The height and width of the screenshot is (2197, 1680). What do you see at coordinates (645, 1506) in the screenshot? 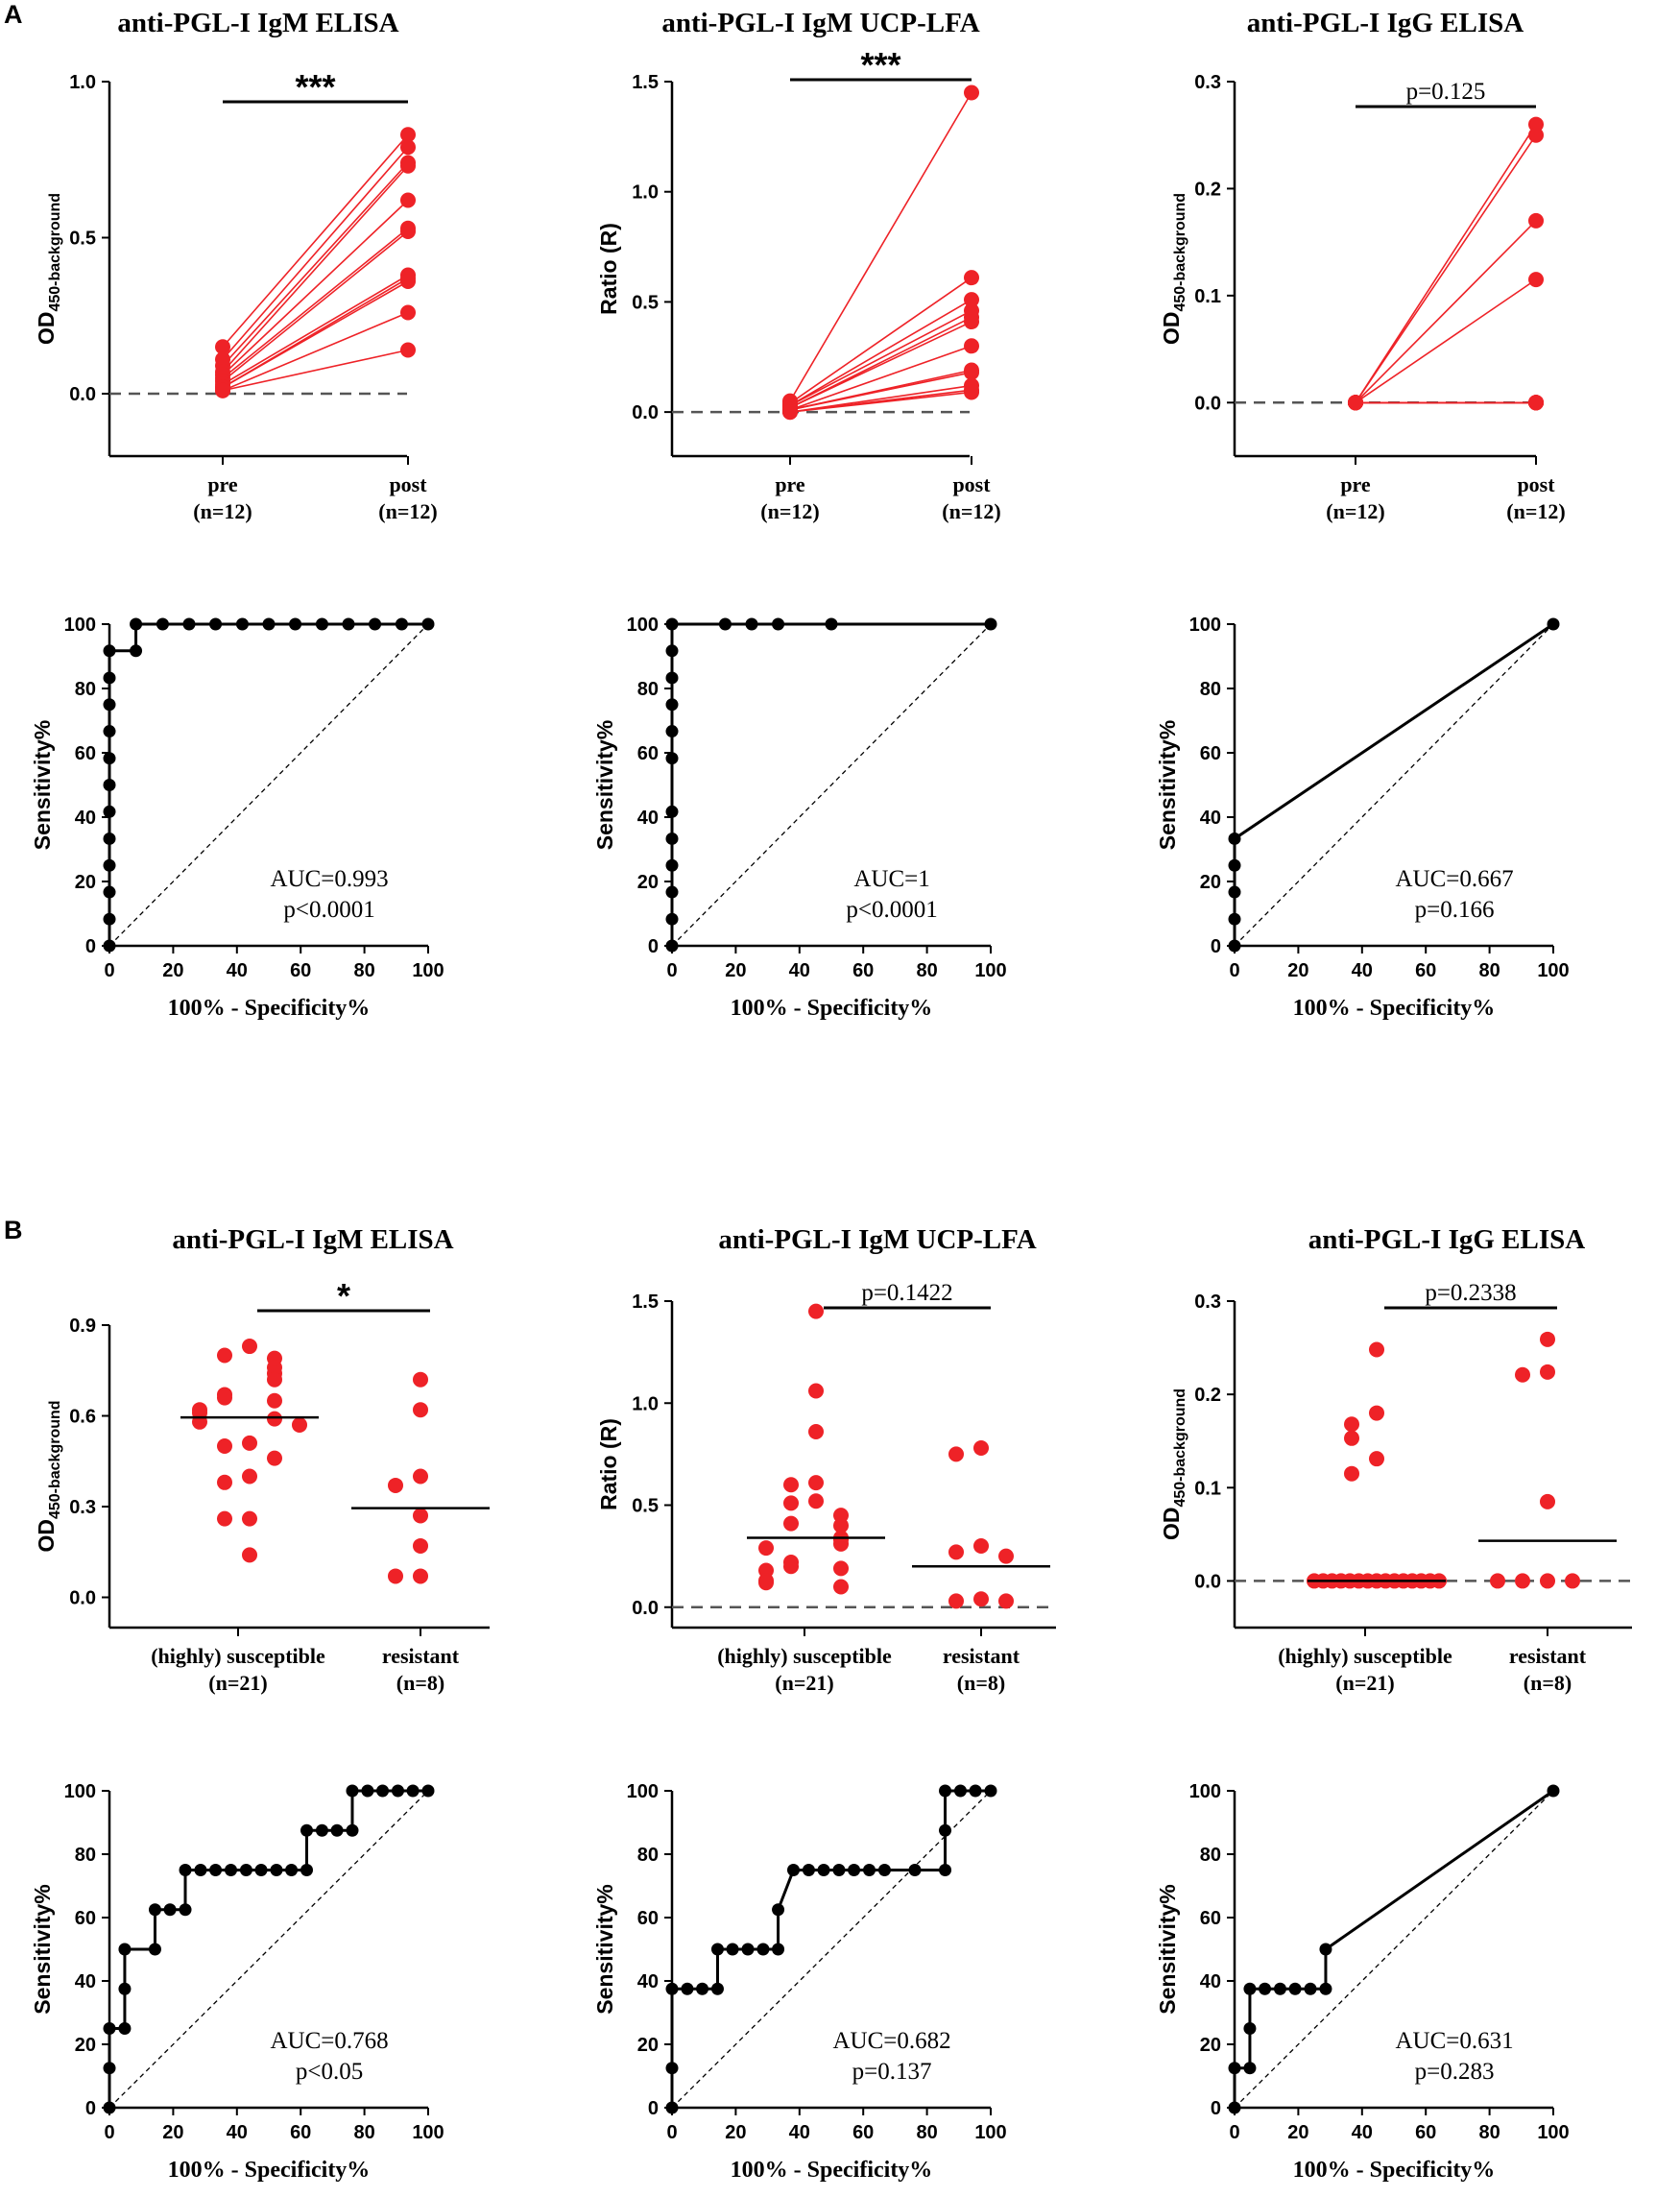
I see `y-tick-label: 0.5` at bounding box center [645, 1506].